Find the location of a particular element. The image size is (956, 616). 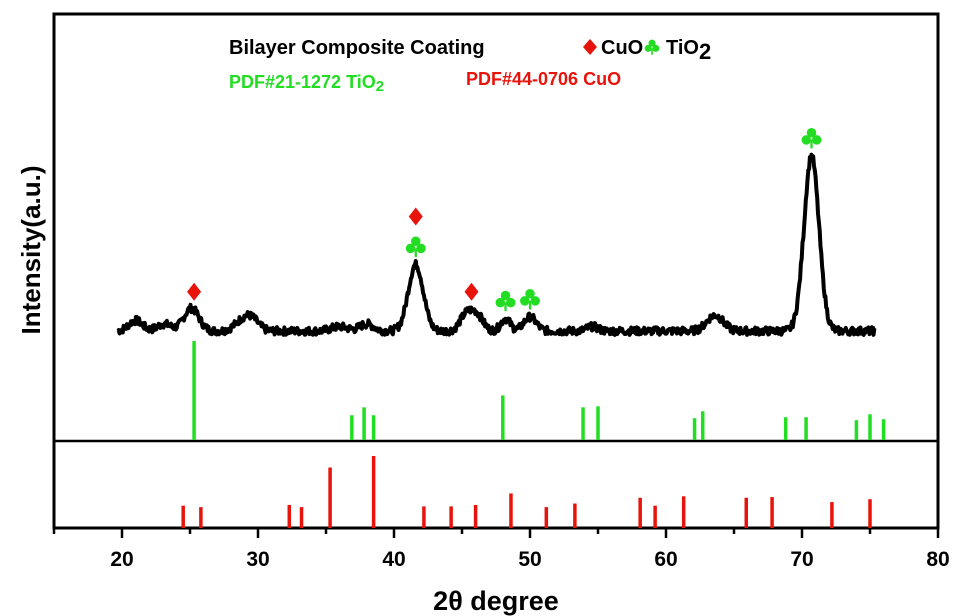

x-axis-label: 2θ degree is located at coordinates (496, 601).